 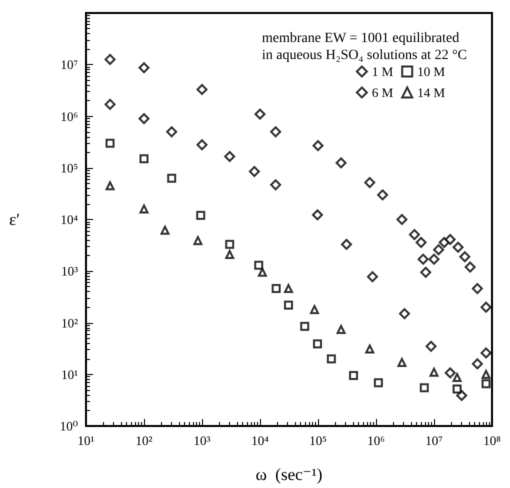 What do you see at coordinates (69, 219) in the screenshot?
I see `y-tick-label: 10⁴` at bounding box center [69, 219].